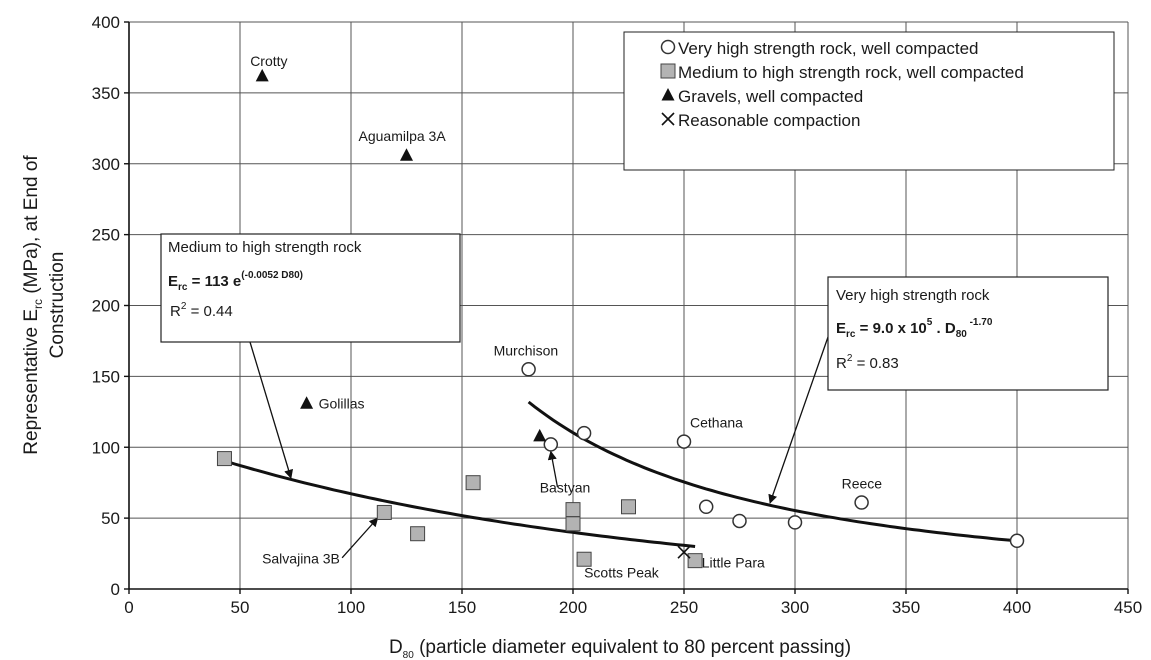 The image size is (1151, 660). What do you see at coordinates (342, 403) in the screenshot?
I see `point-label: Golillas` at bounding box center [342, 403].